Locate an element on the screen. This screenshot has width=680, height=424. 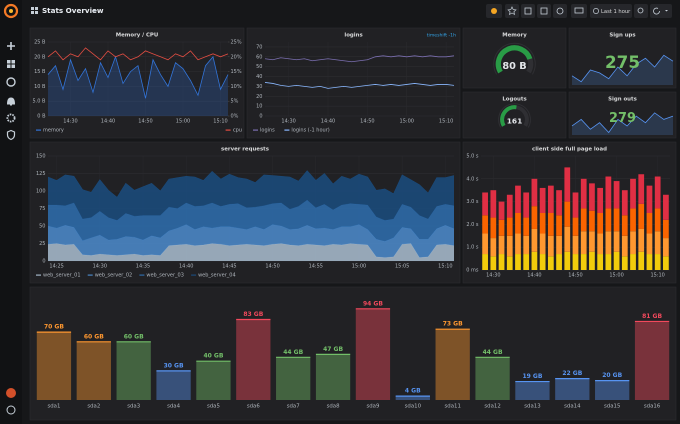
admin-icon is located at coordinates (11, 135).